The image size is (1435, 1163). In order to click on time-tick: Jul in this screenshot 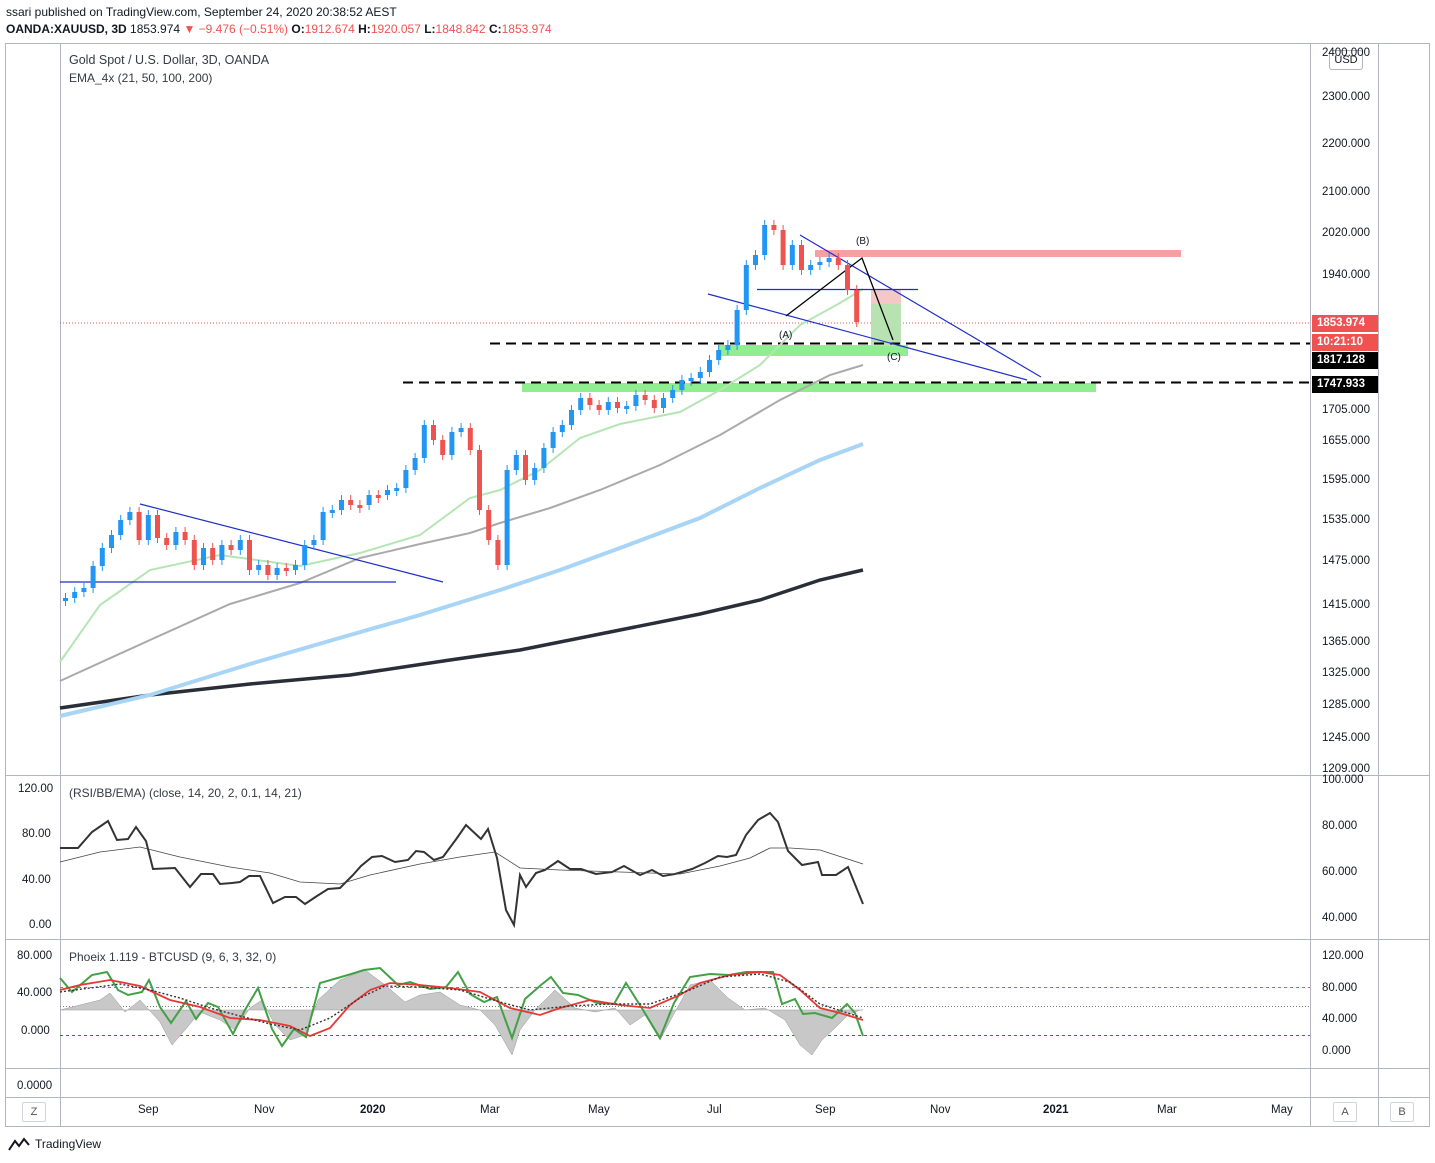, I will do `click(714, 1110)`.